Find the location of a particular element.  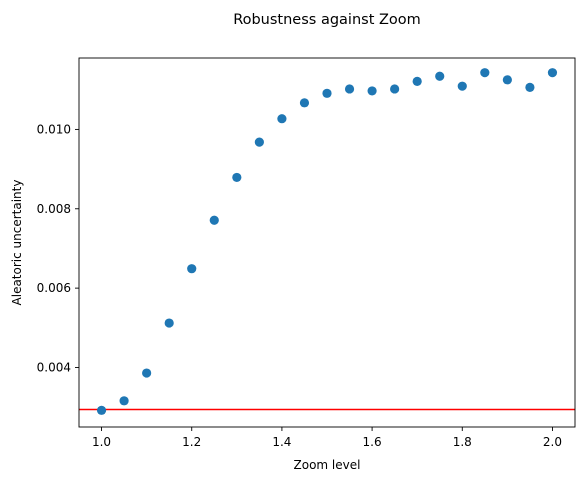

x-ticks: 1.0 1.2 1.4 1.6 1.8 2.0 is located at coordinates (327, 438).